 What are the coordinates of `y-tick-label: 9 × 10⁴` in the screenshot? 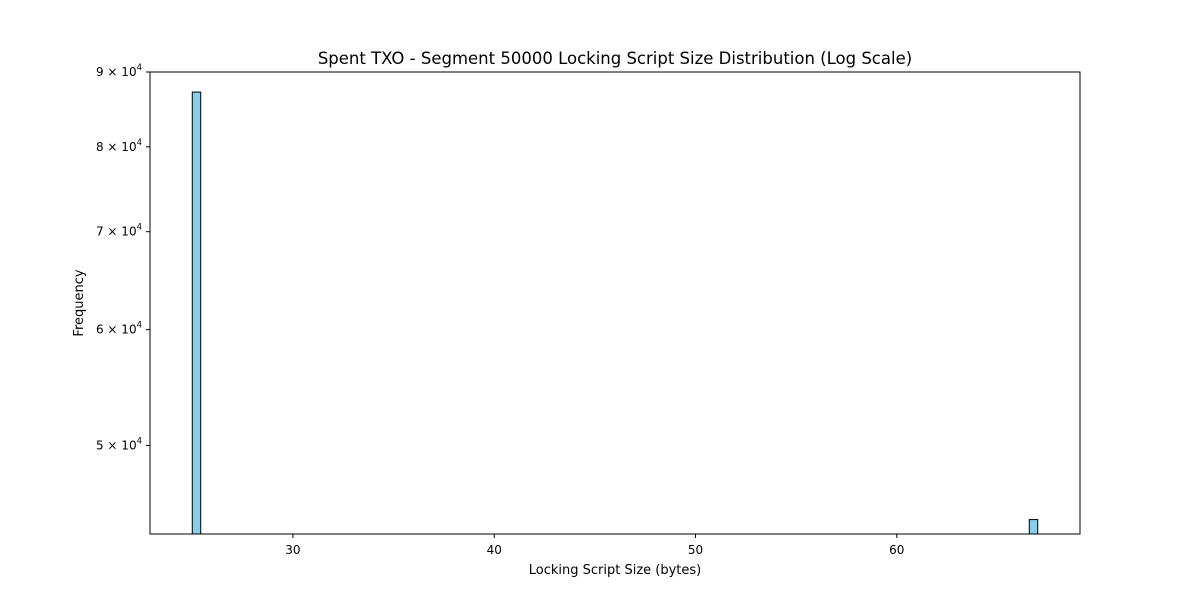 It's located at (119, 71).